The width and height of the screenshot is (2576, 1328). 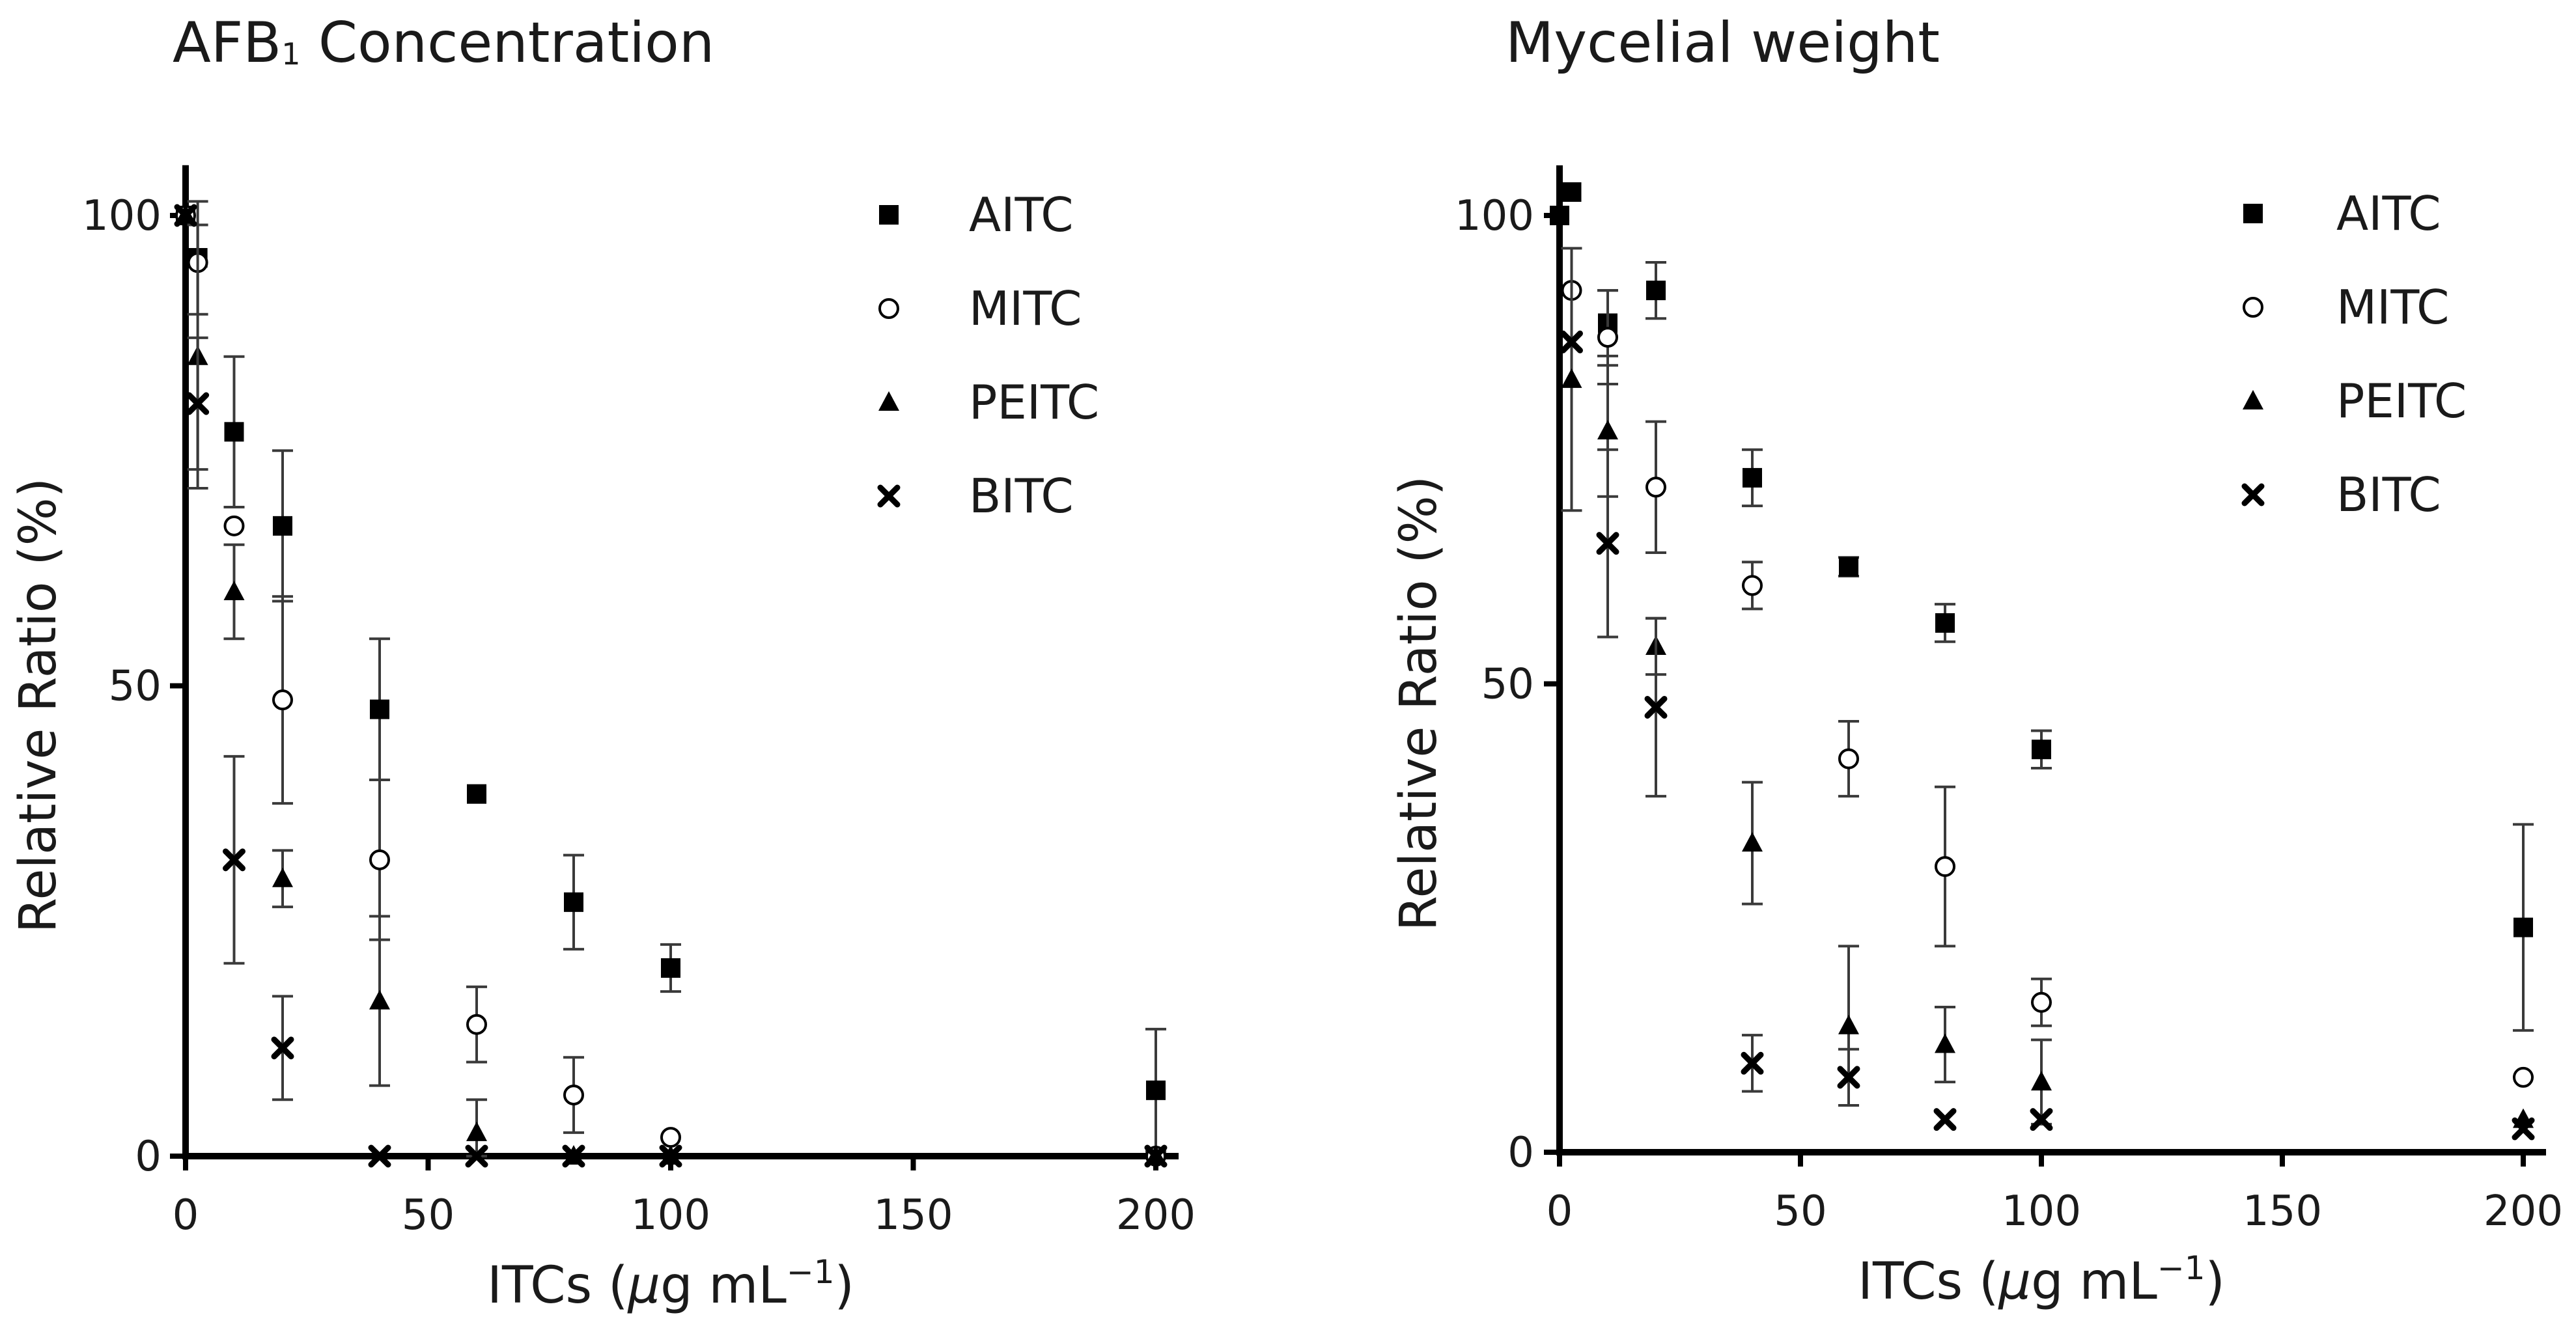 I want to click on legend-label-bitc: BITC, so click(x=1022, y=496).